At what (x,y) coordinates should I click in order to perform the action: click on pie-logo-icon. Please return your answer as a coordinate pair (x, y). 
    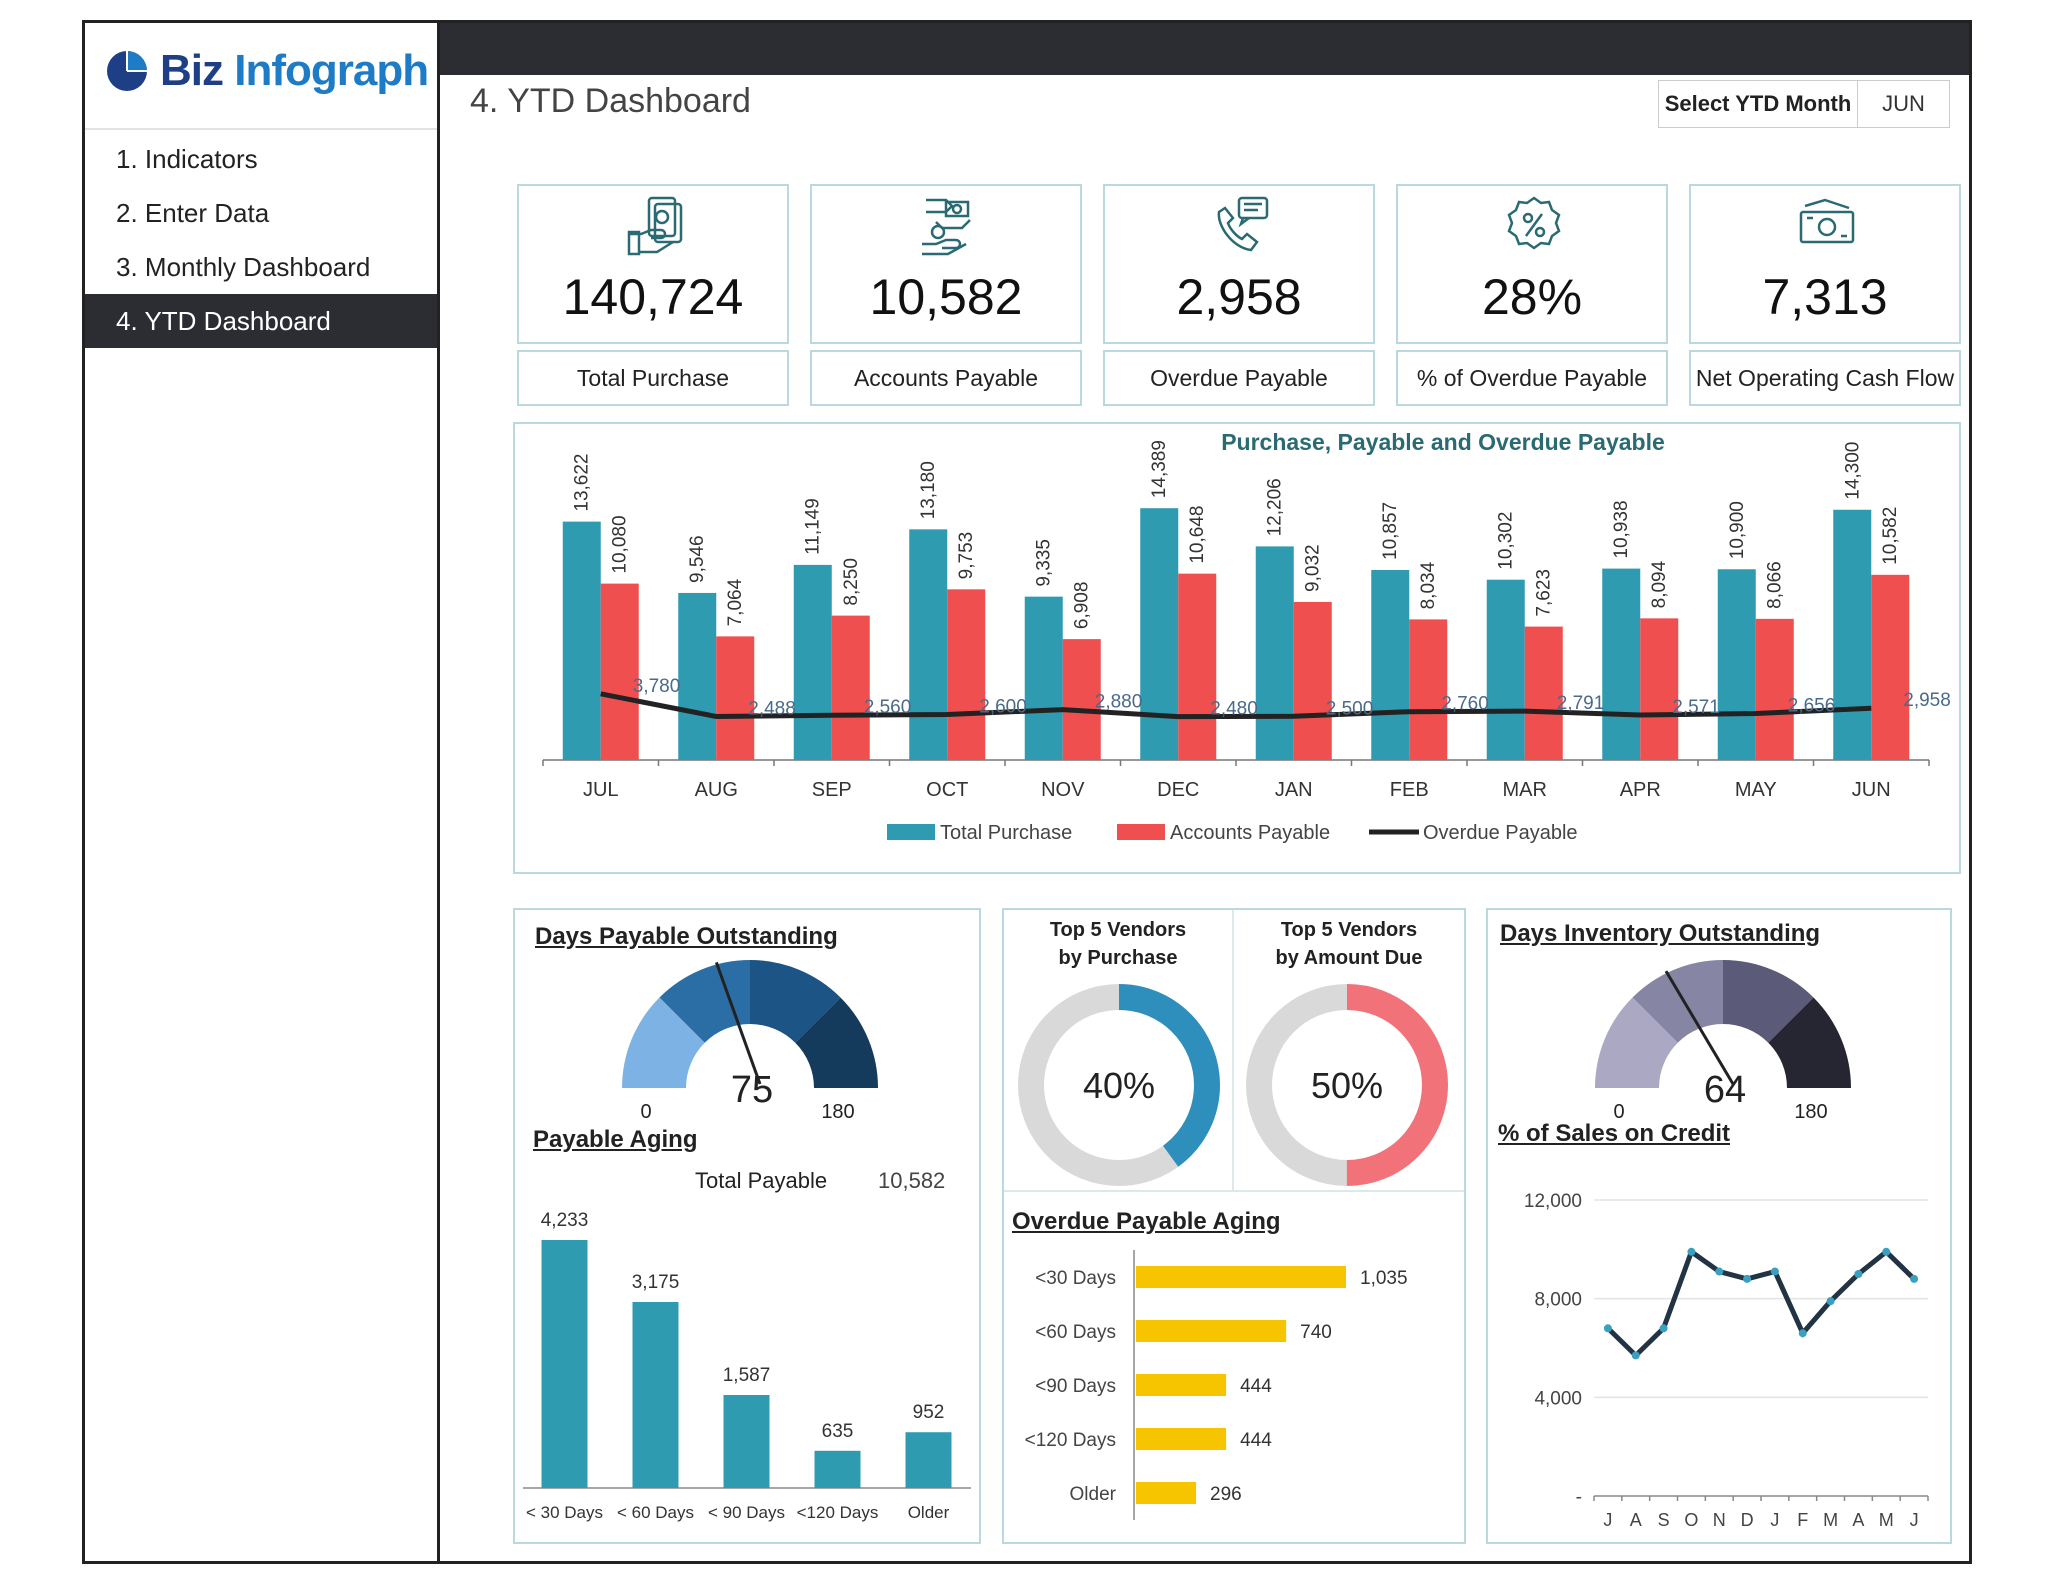
    Looking at the image, I should click on (127, 71).